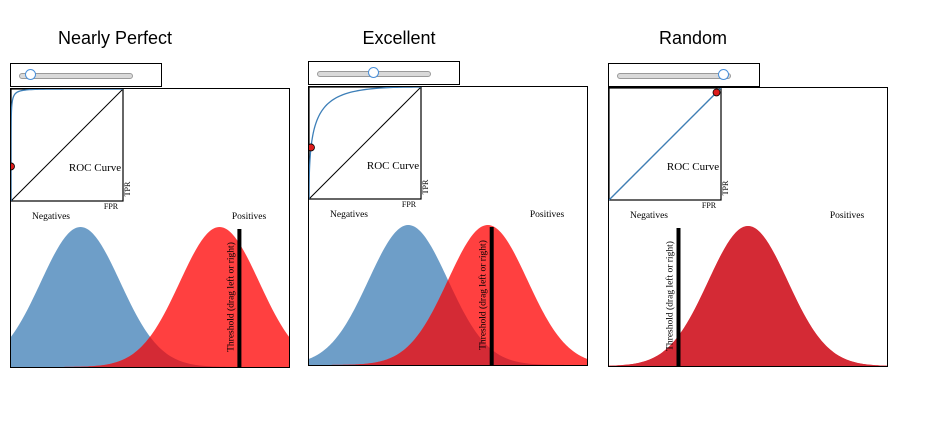 The height and width of the screenshot is (426, 950). I want to click on panel-title: Excellent, so click(399, 38).